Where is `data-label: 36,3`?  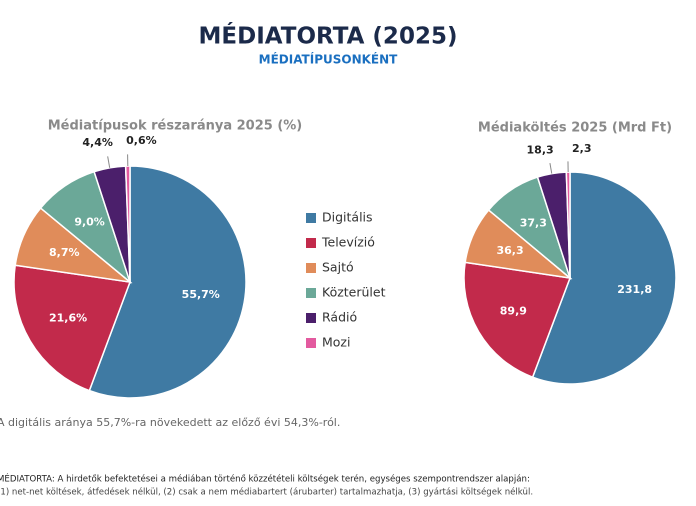 data-label: 36,3 is located at coordinates (509, 250).